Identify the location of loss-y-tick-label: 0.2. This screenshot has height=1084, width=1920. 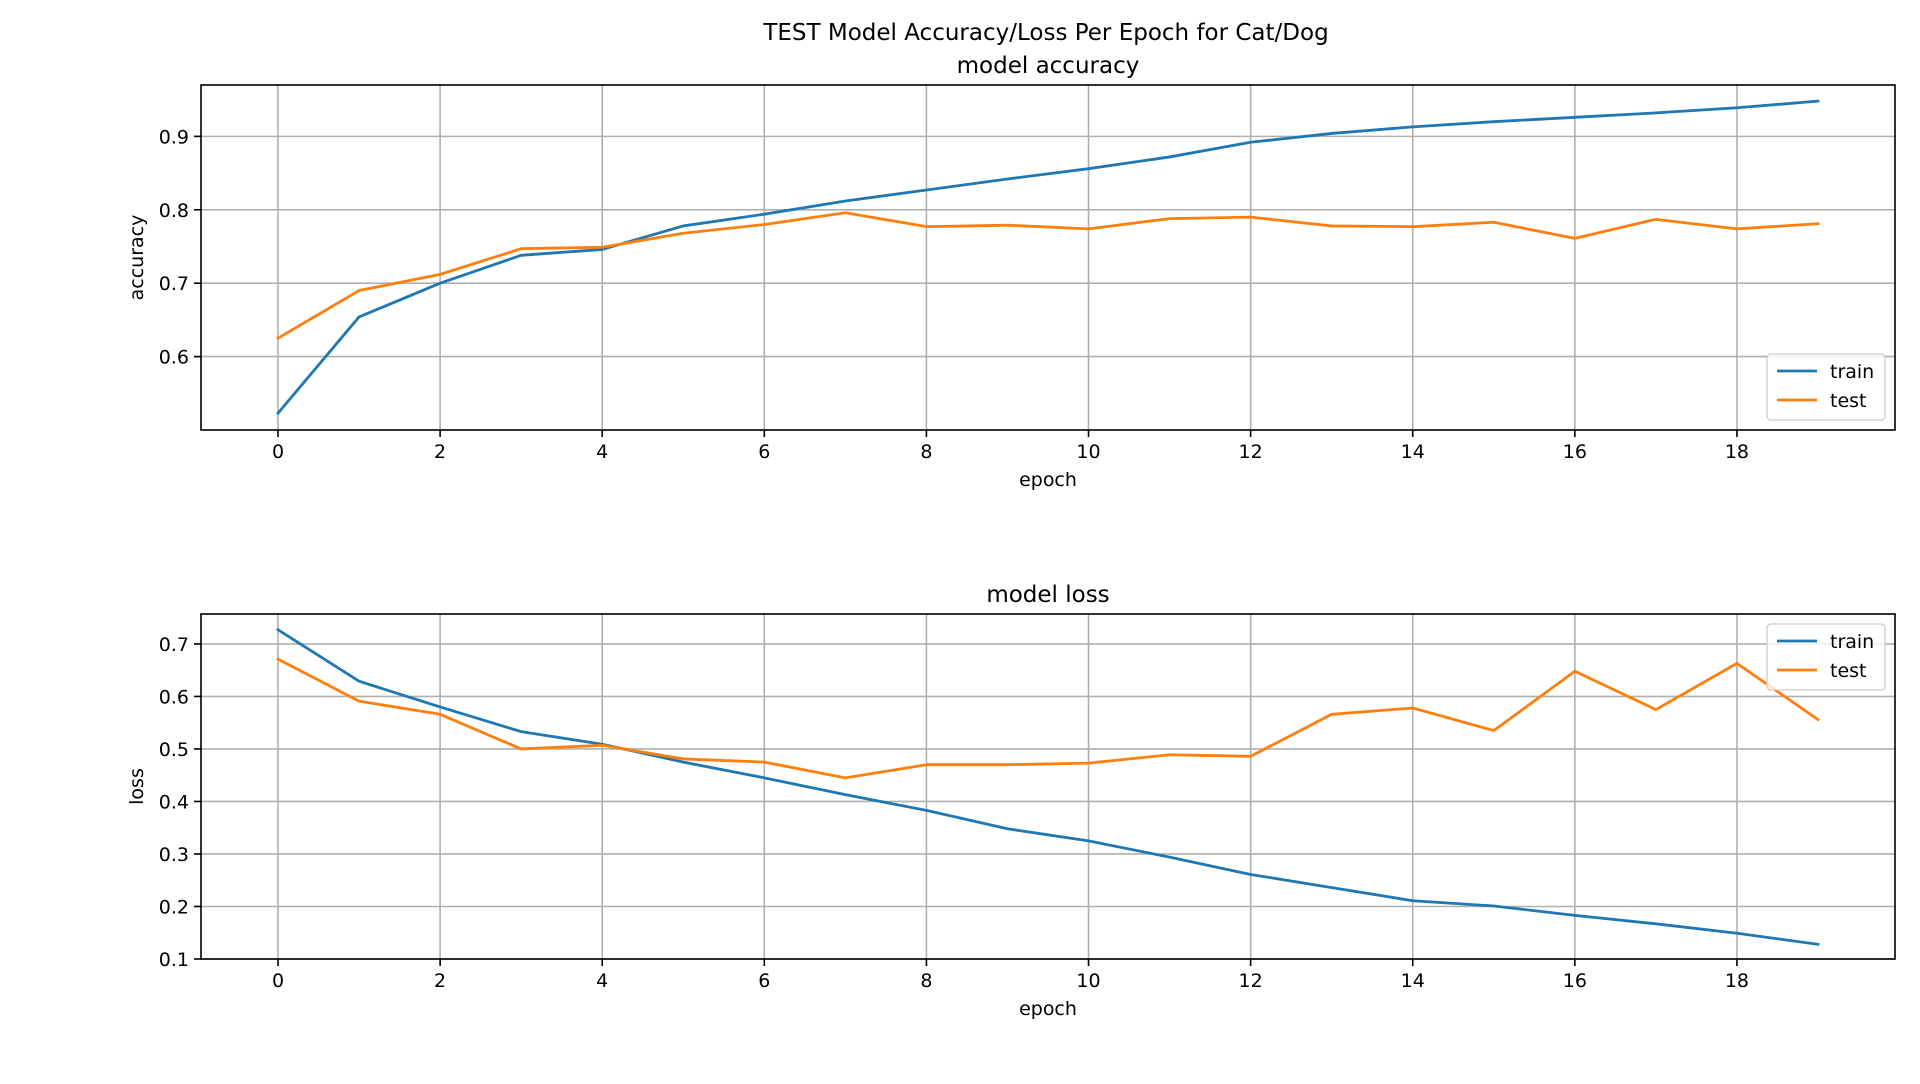
(174, 907).